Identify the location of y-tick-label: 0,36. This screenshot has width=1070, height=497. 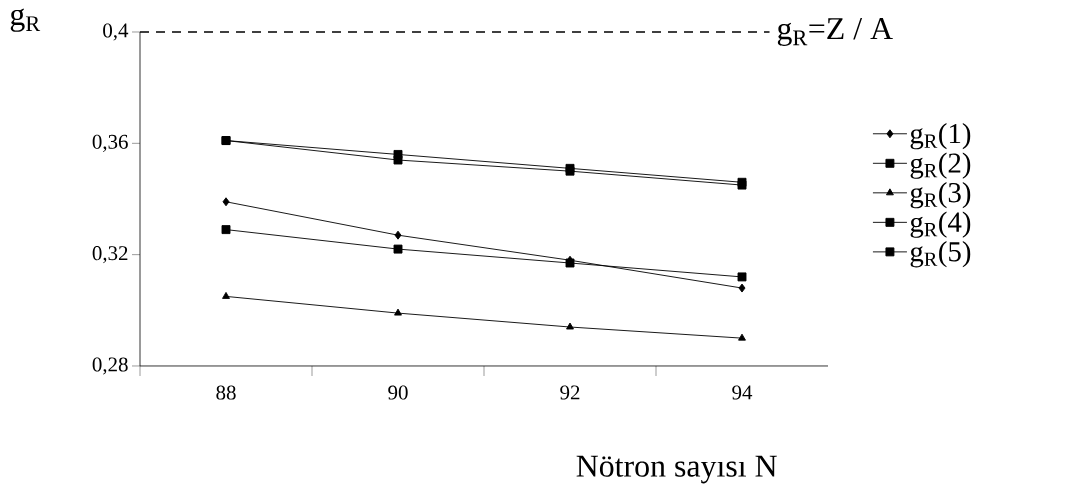
(110, 143).